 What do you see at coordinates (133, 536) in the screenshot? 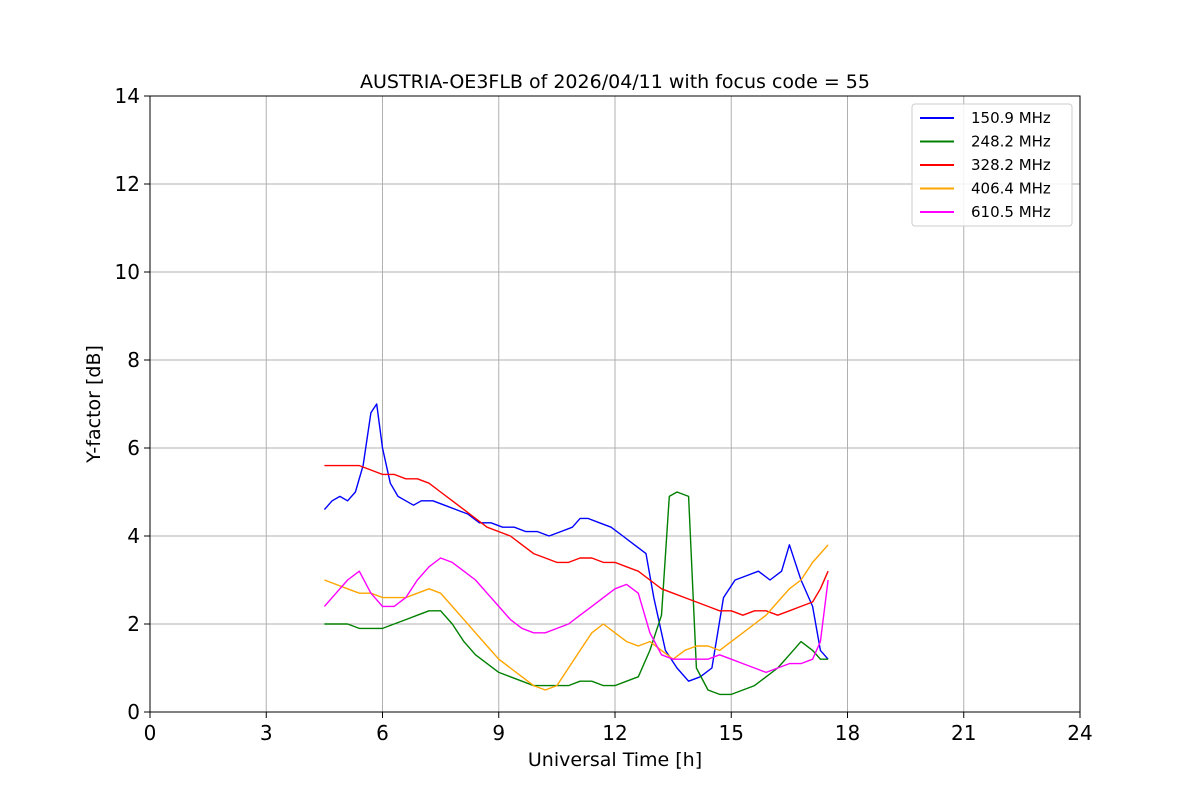
I see `y-tick-label: 4` at bounding box center [133, 536].